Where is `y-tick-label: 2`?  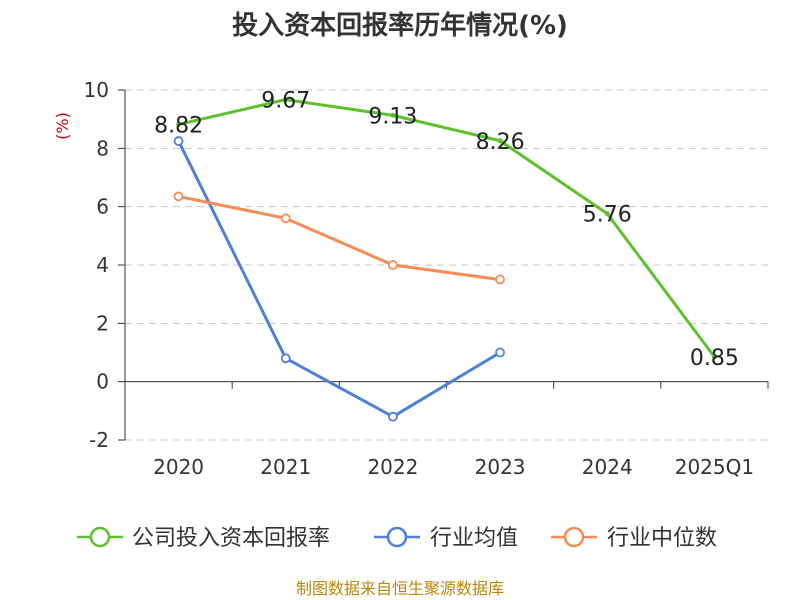
y-tick-label: 2 is located at coordinates (102, 323).